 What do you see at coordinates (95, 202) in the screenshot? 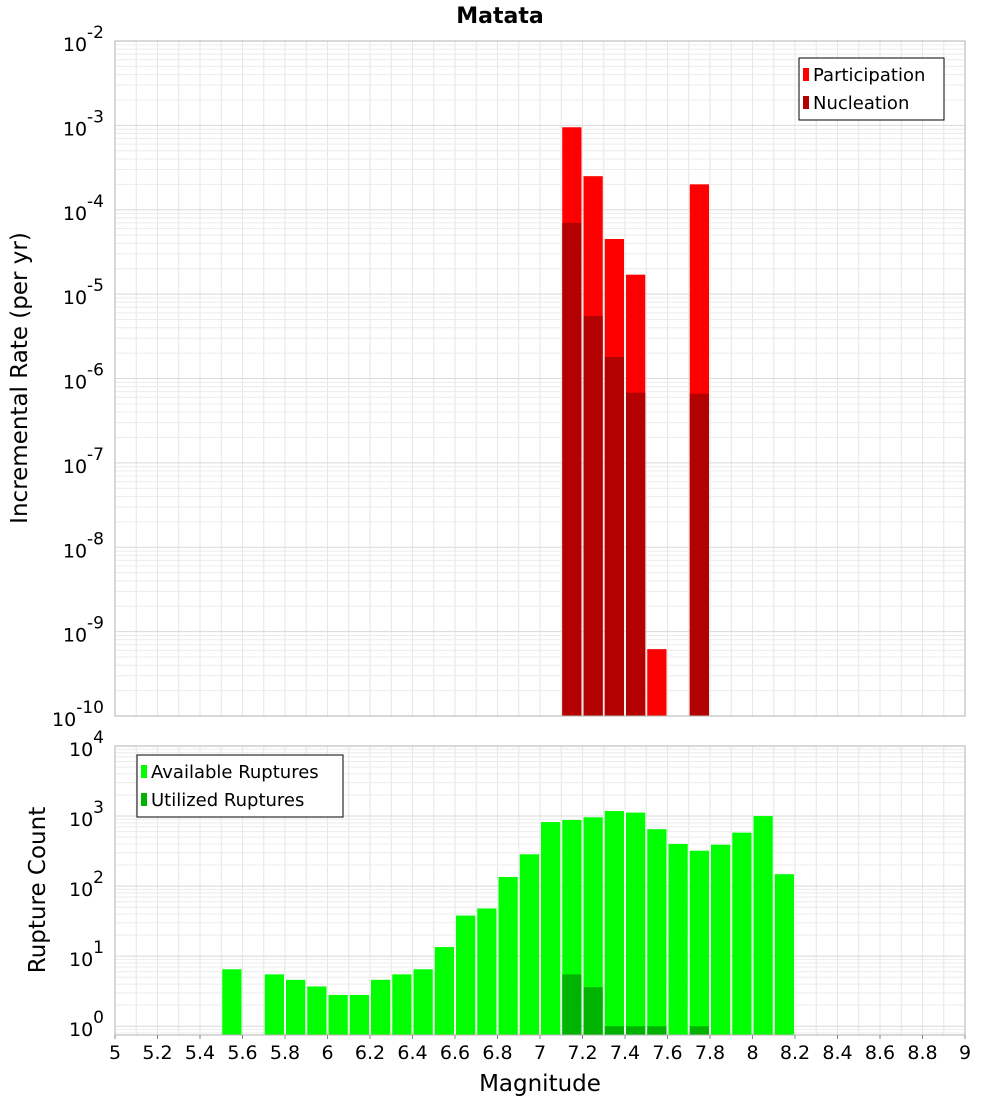
I see `y-tick-exponent: -4` at bounding box center [95, 202].